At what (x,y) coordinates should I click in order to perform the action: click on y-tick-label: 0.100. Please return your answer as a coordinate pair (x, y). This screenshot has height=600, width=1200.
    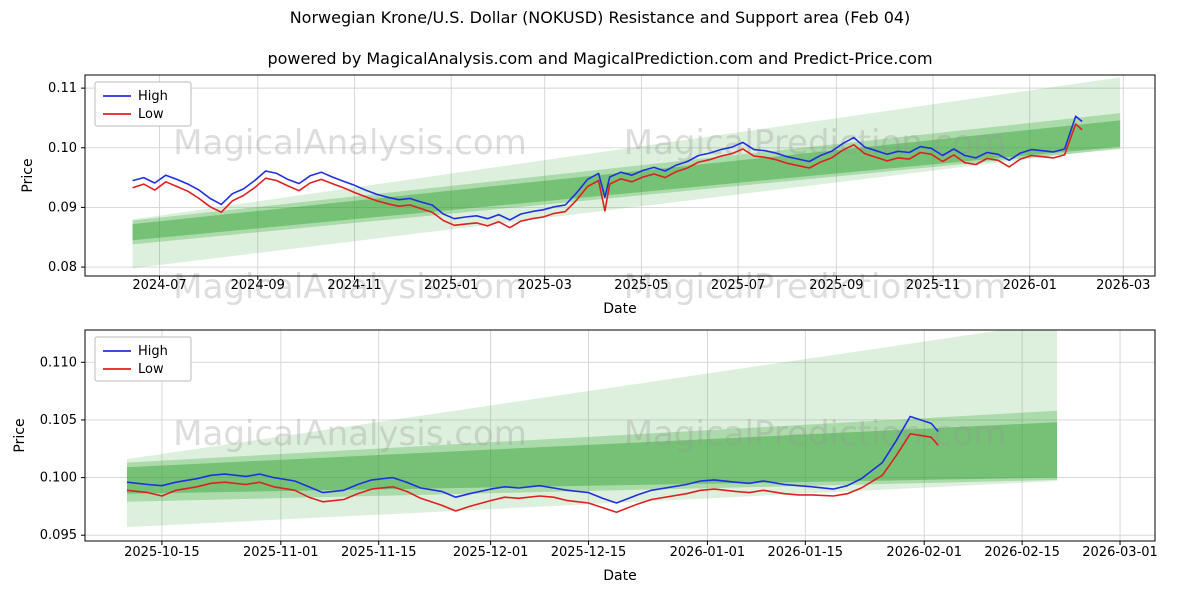
    Looking at the image, I should click on (58, 478).